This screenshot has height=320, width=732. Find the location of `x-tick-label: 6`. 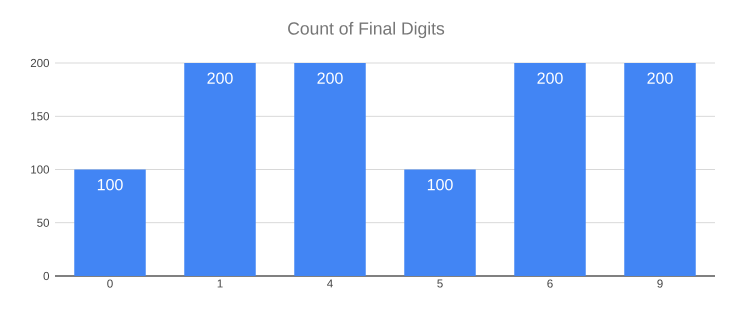

x-tick-label: 6 is located at coordinates (550, 284).